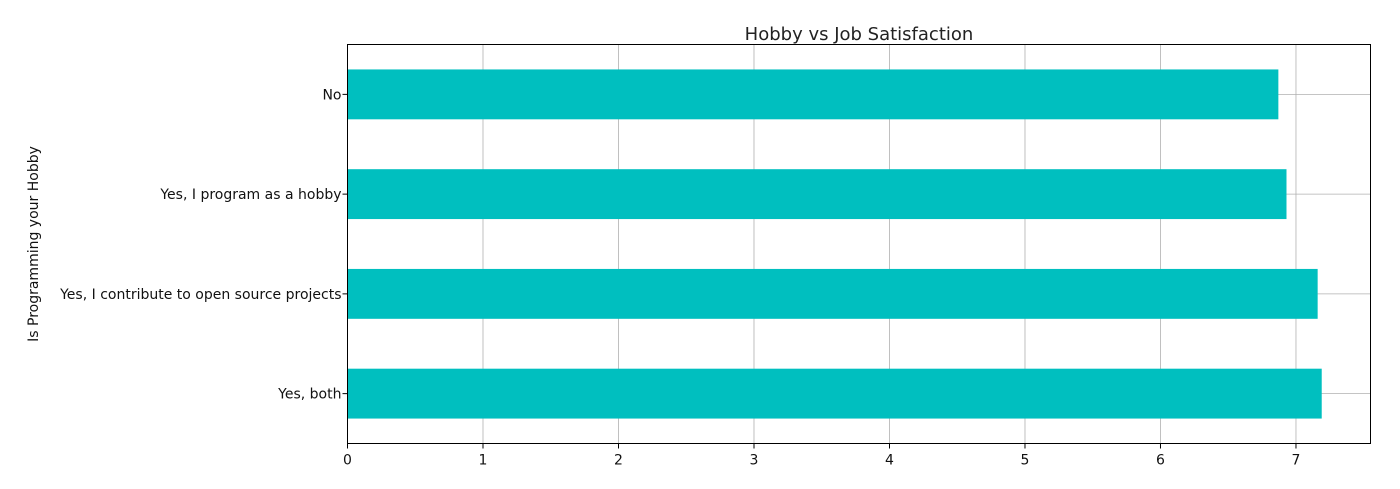  I want to click on x-tick-label: 1, so click(483, 461).